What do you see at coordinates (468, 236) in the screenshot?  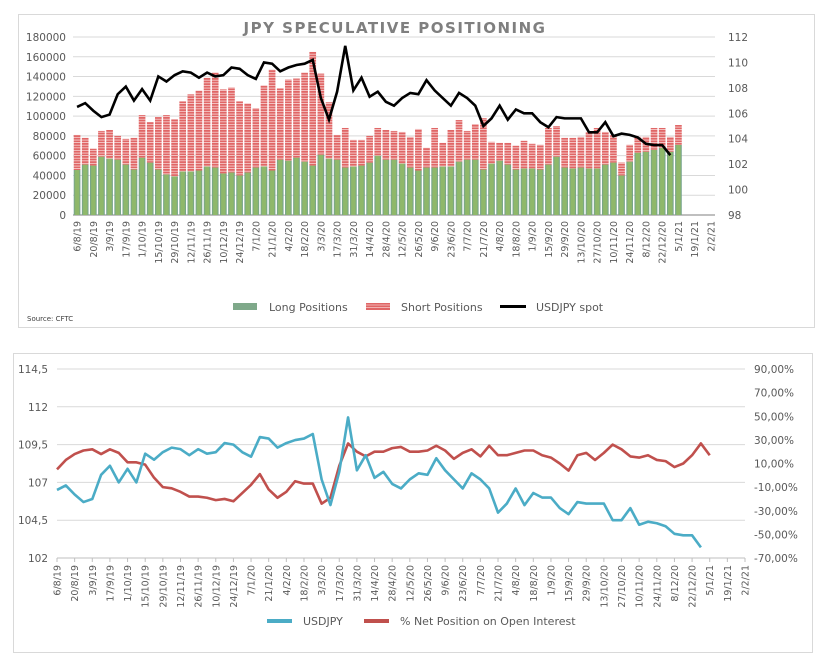 I see `x-tick-label: 7/7/20` at bounding box center [468, 236].